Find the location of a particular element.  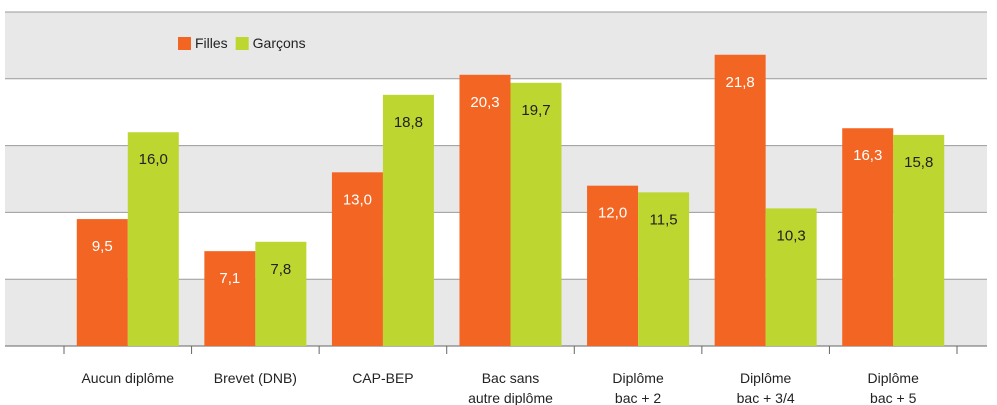

x-tick-label: Diplôme bac + 5 is located at coordinates (894, 387).